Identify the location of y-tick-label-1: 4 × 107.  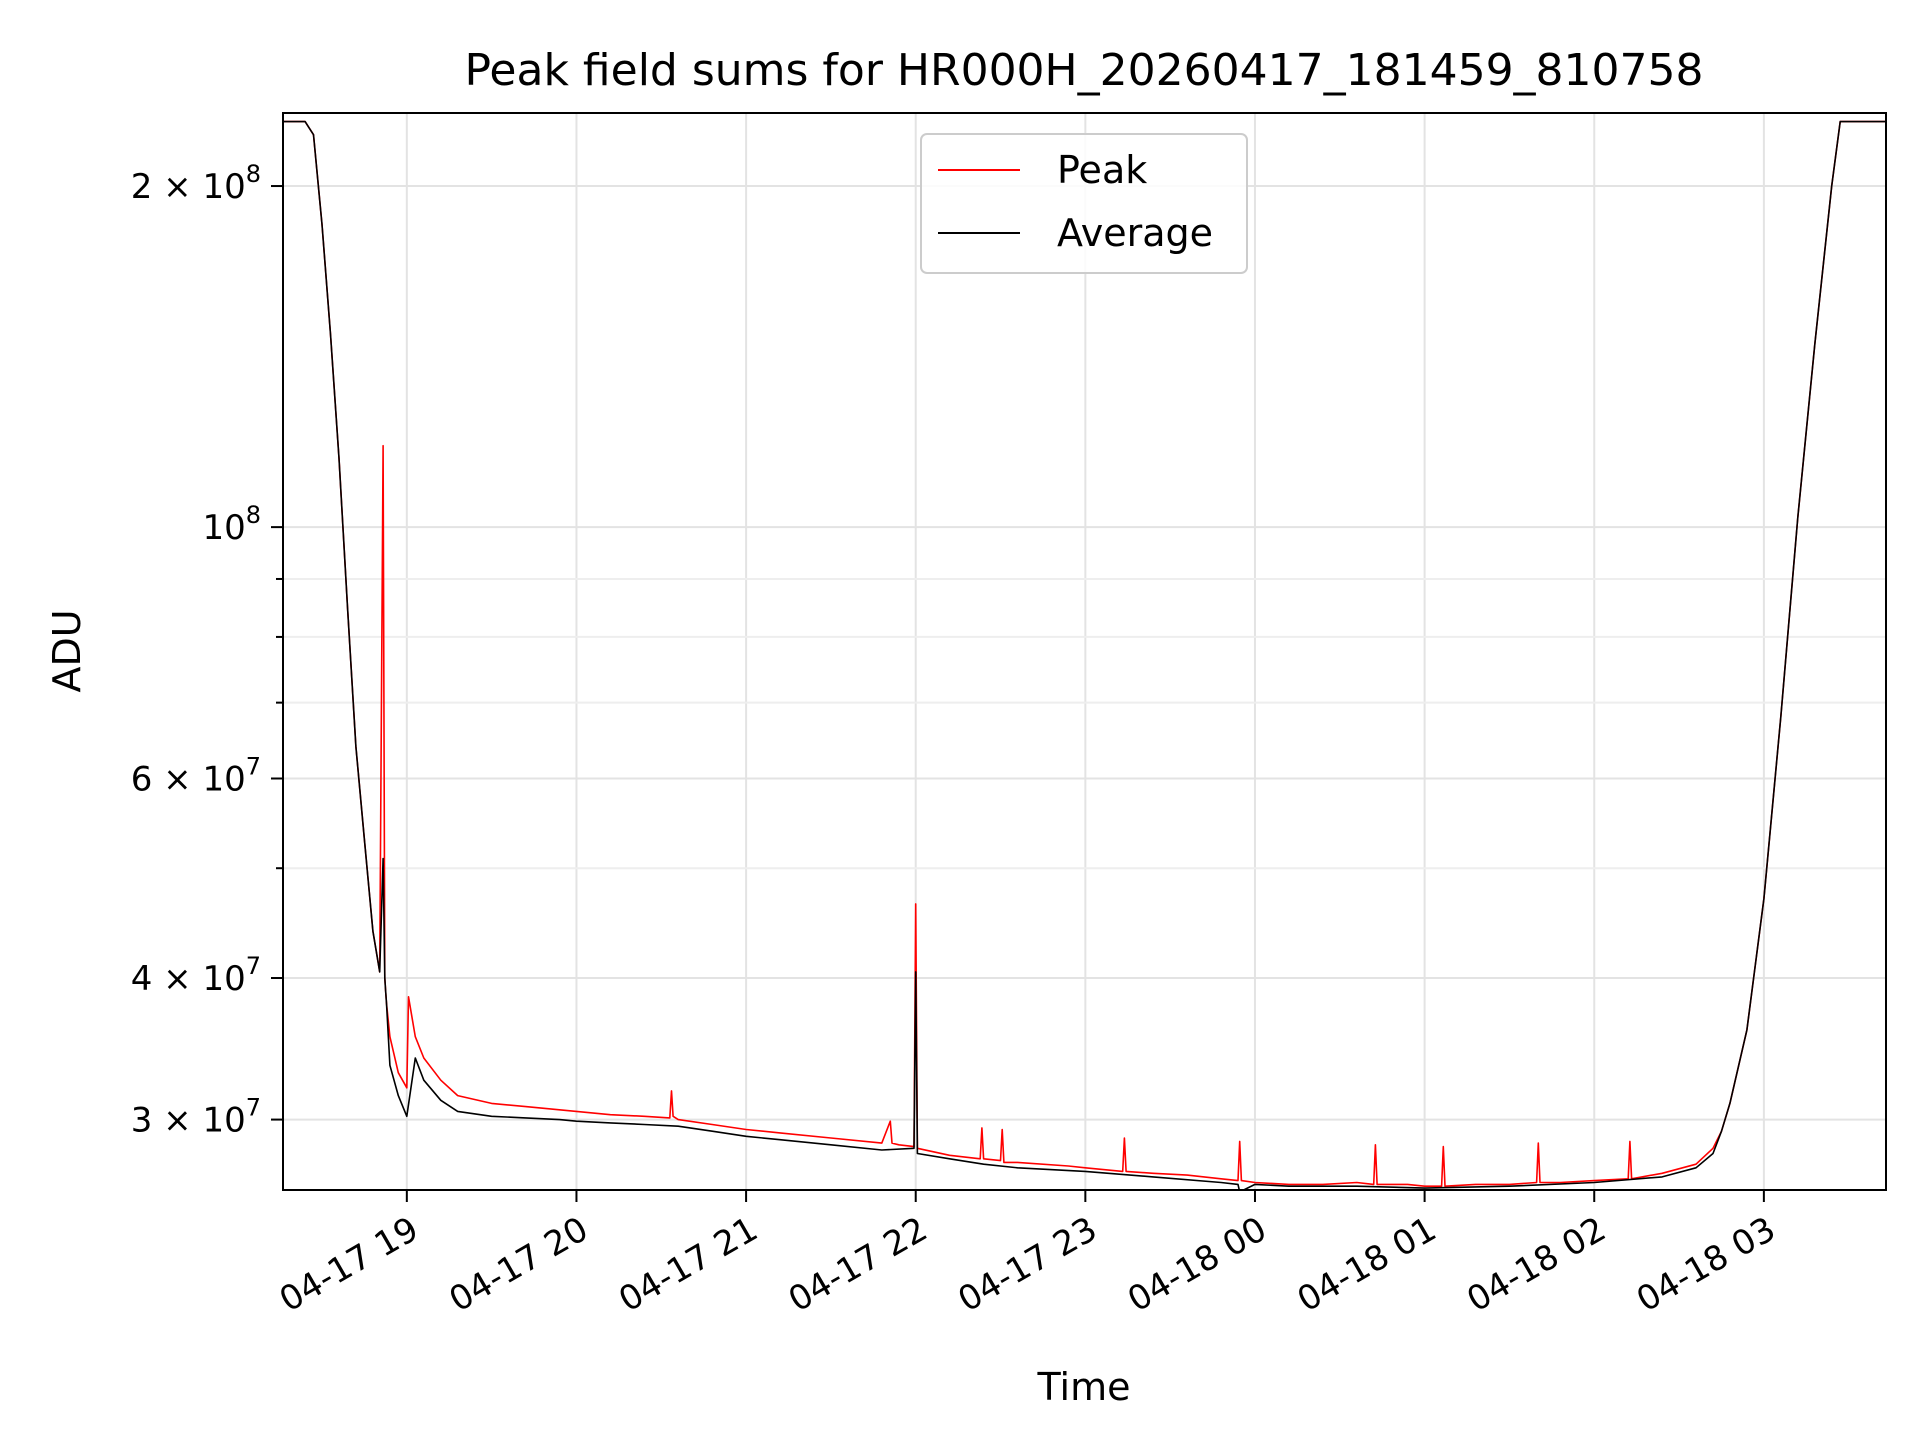
(196, 975).